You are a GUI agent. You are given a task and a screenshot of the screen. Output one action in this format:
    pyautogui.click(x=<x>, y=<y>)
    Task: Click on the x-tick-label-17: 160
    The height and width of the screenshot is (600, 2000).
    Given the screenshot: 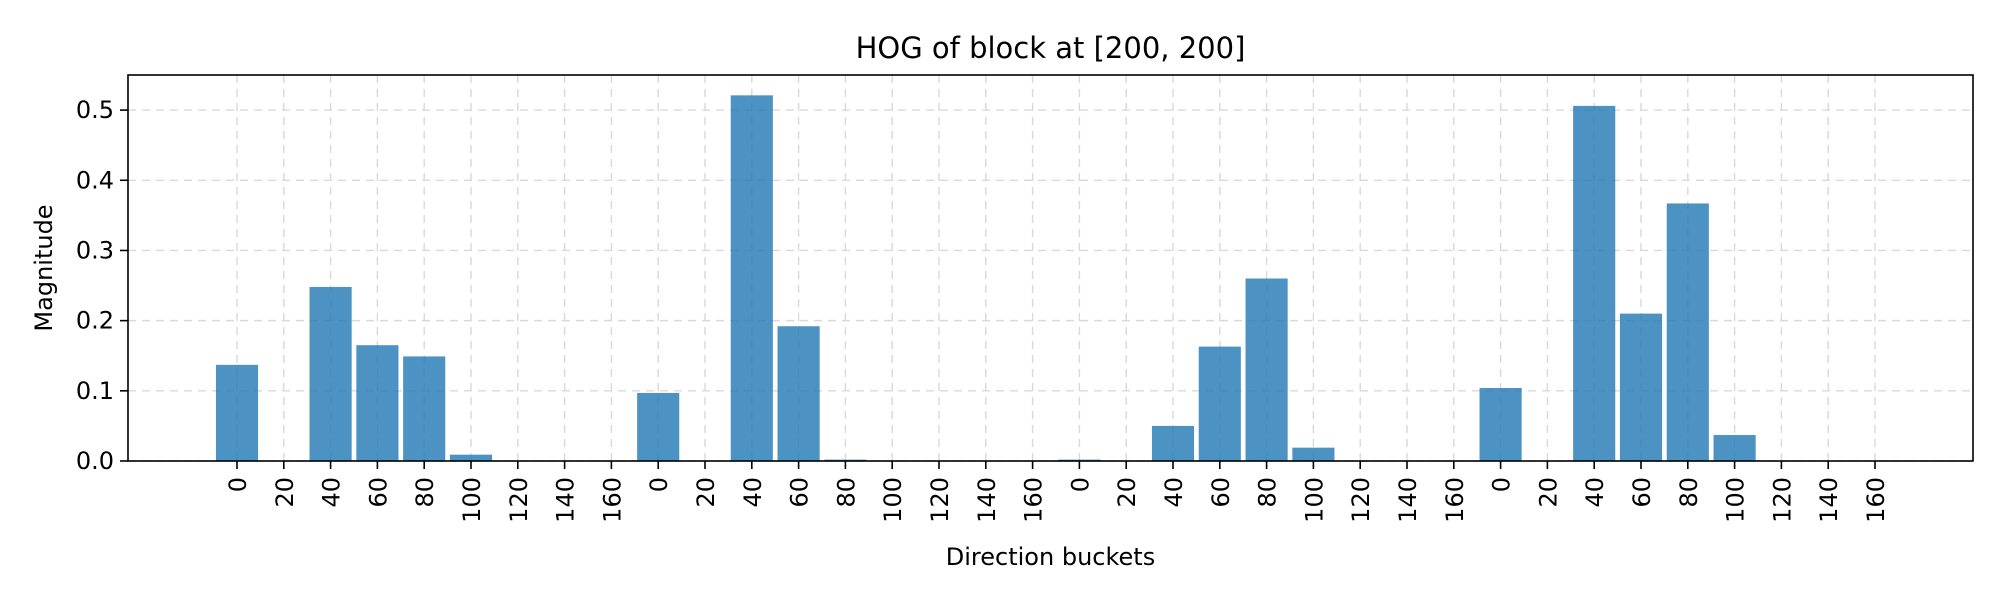 What is the action you would take?
    pyautogui.click(x=1034, y=500)
    